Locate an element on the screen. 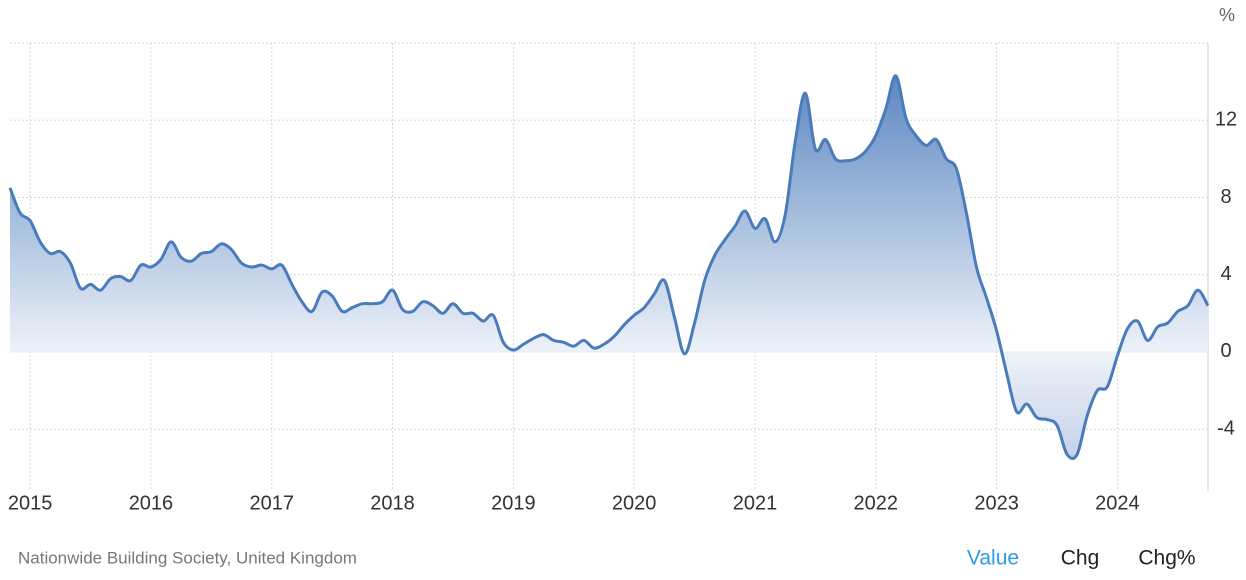 This screenshot has width=1246, height=580. x-tick-label: 2022 is located at coordinates (876, 503).